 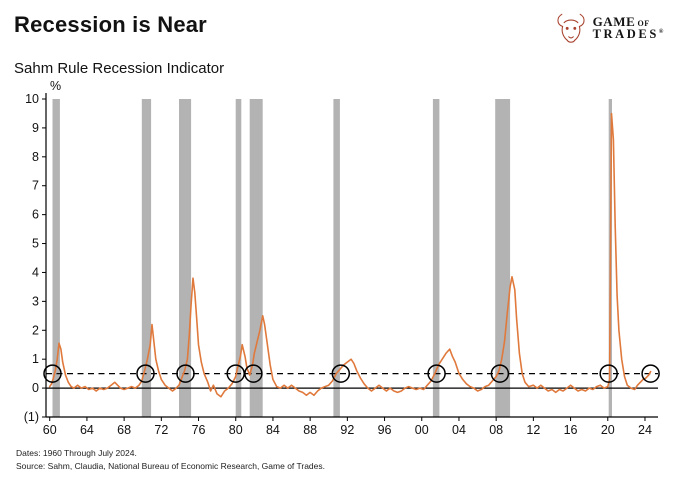 I want to click on x-tick-label: 24, so click(x=645, y=430).